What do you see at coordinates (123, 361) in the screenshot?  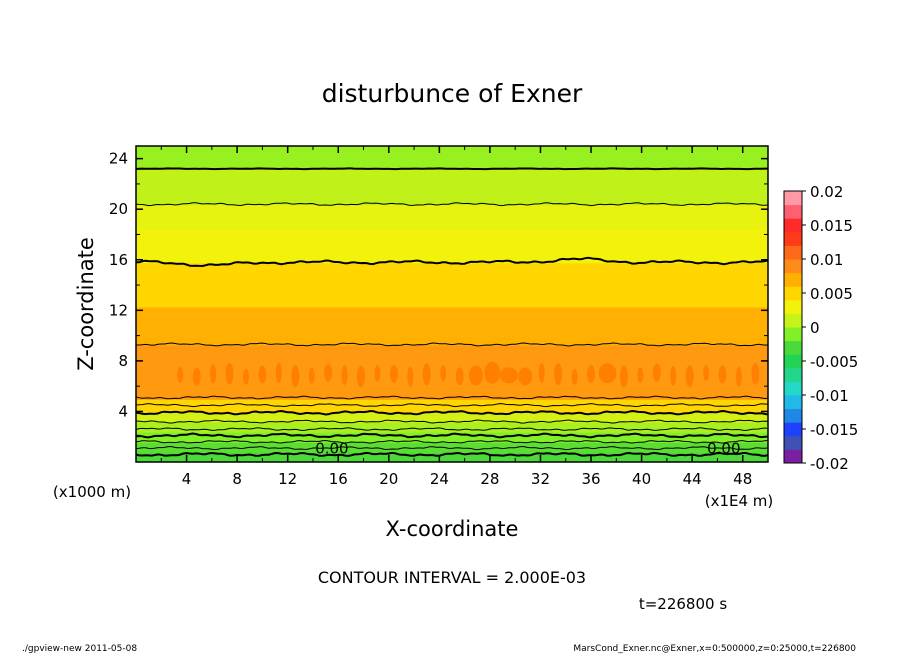 I see `y-tick-label: 8` at bounding box center [123, 361].